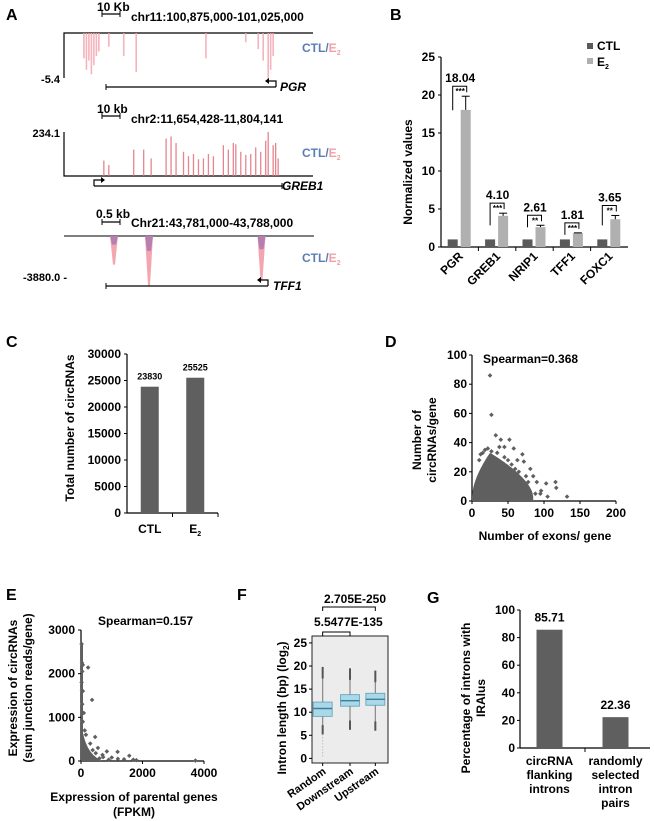 The width and height of the screenshot is (654, 821). I want to click on y-axis-title-line1: Number of, so click(417, 439).